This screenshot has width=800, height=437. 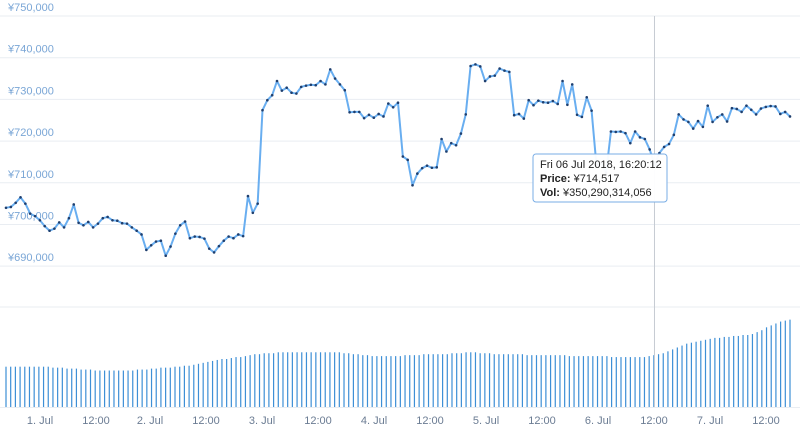 I want to click on y-tick-label: ¥710,000, so click(x=30, y=175).